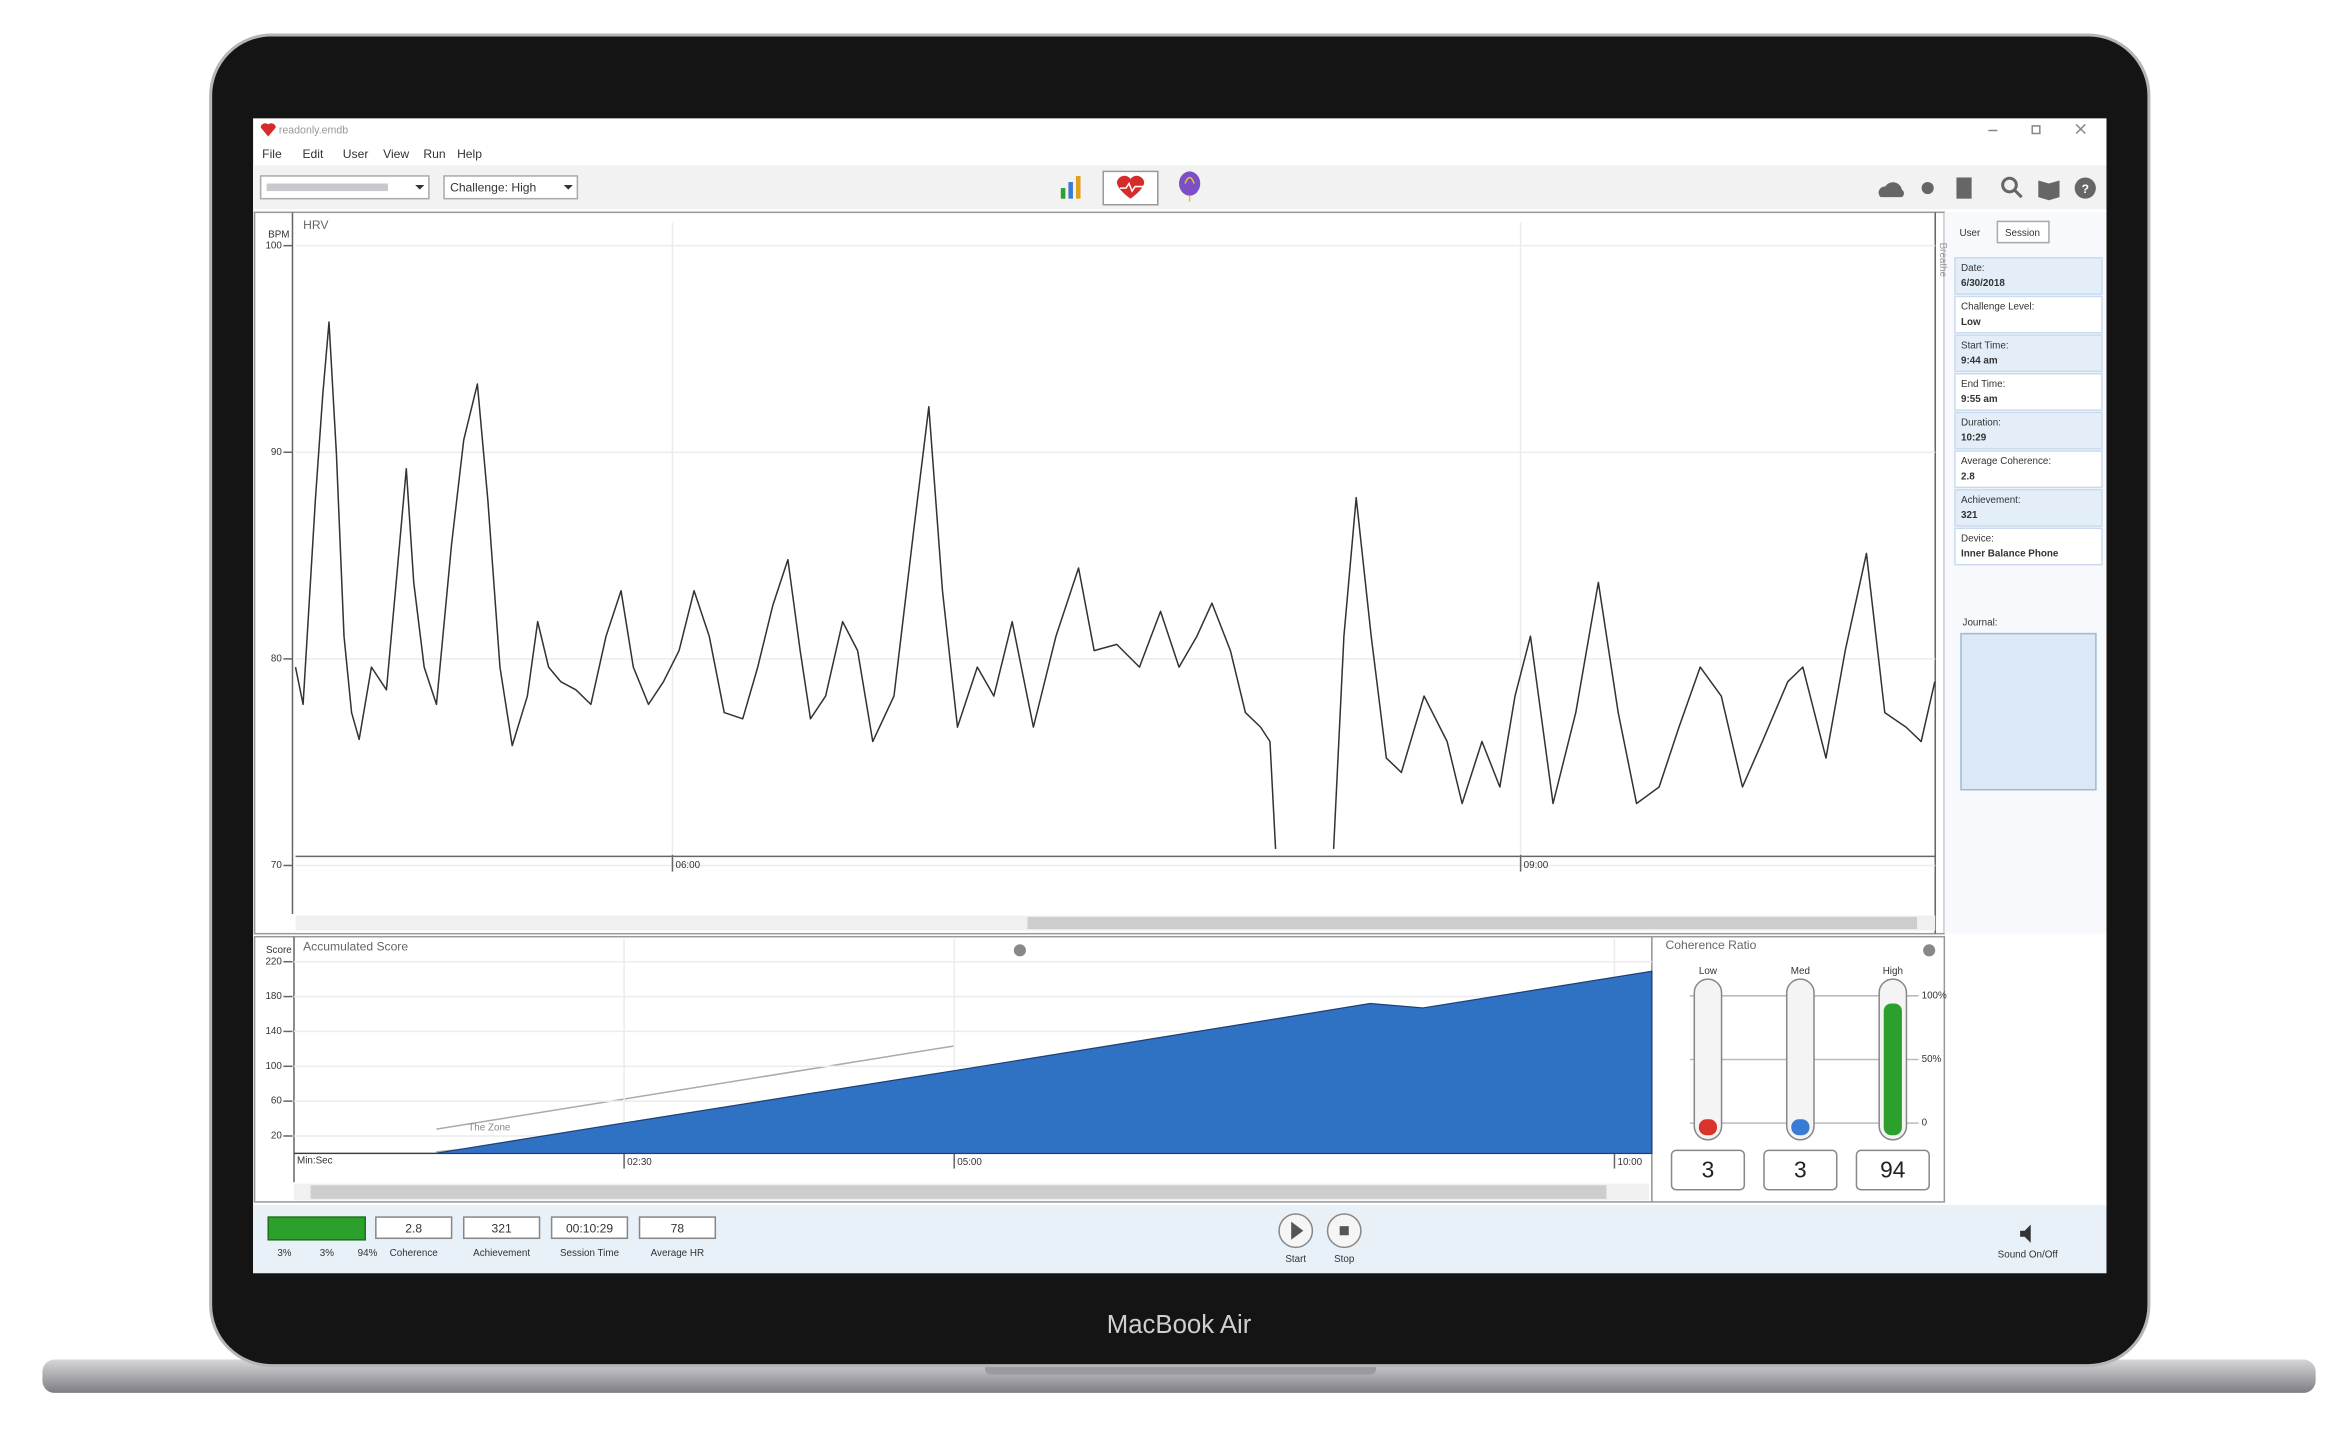 This screenshot has height=1440, width=2352. I want to click on coherence-settings, so click(1929, 950).